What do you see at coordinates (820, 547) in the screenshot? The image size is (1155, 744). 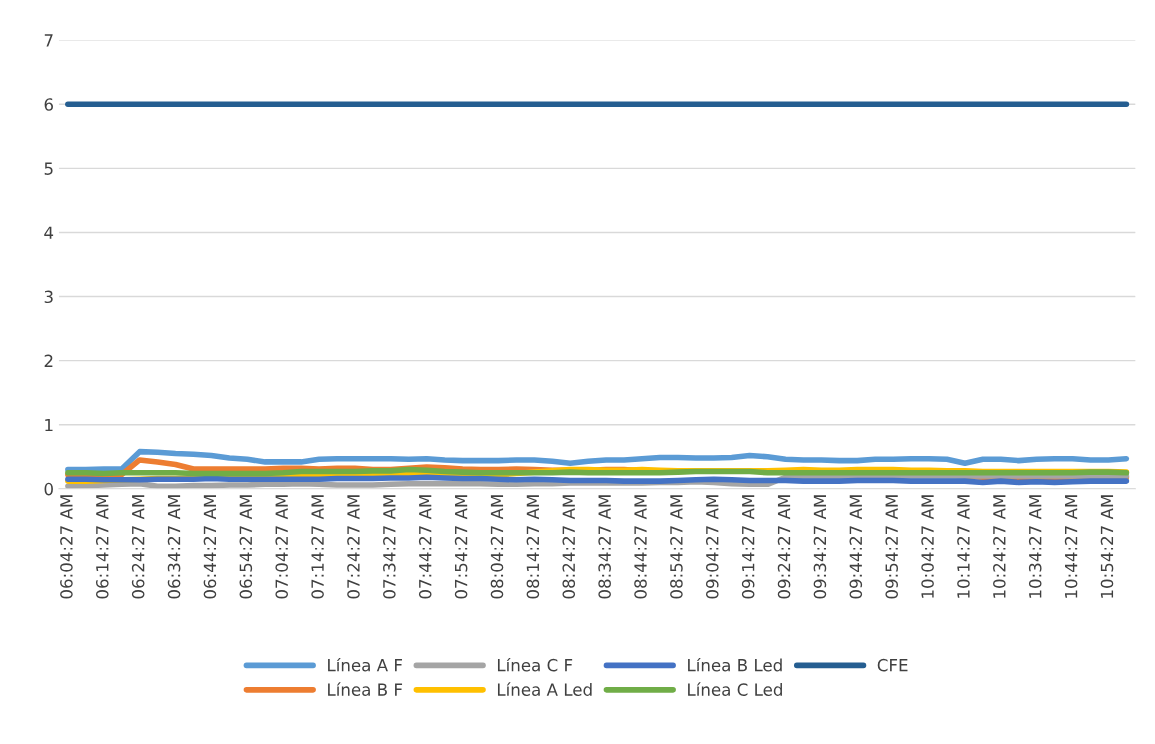 I see `x-tick-label: 09:34:27 AM` at bounding box center [820, 547].